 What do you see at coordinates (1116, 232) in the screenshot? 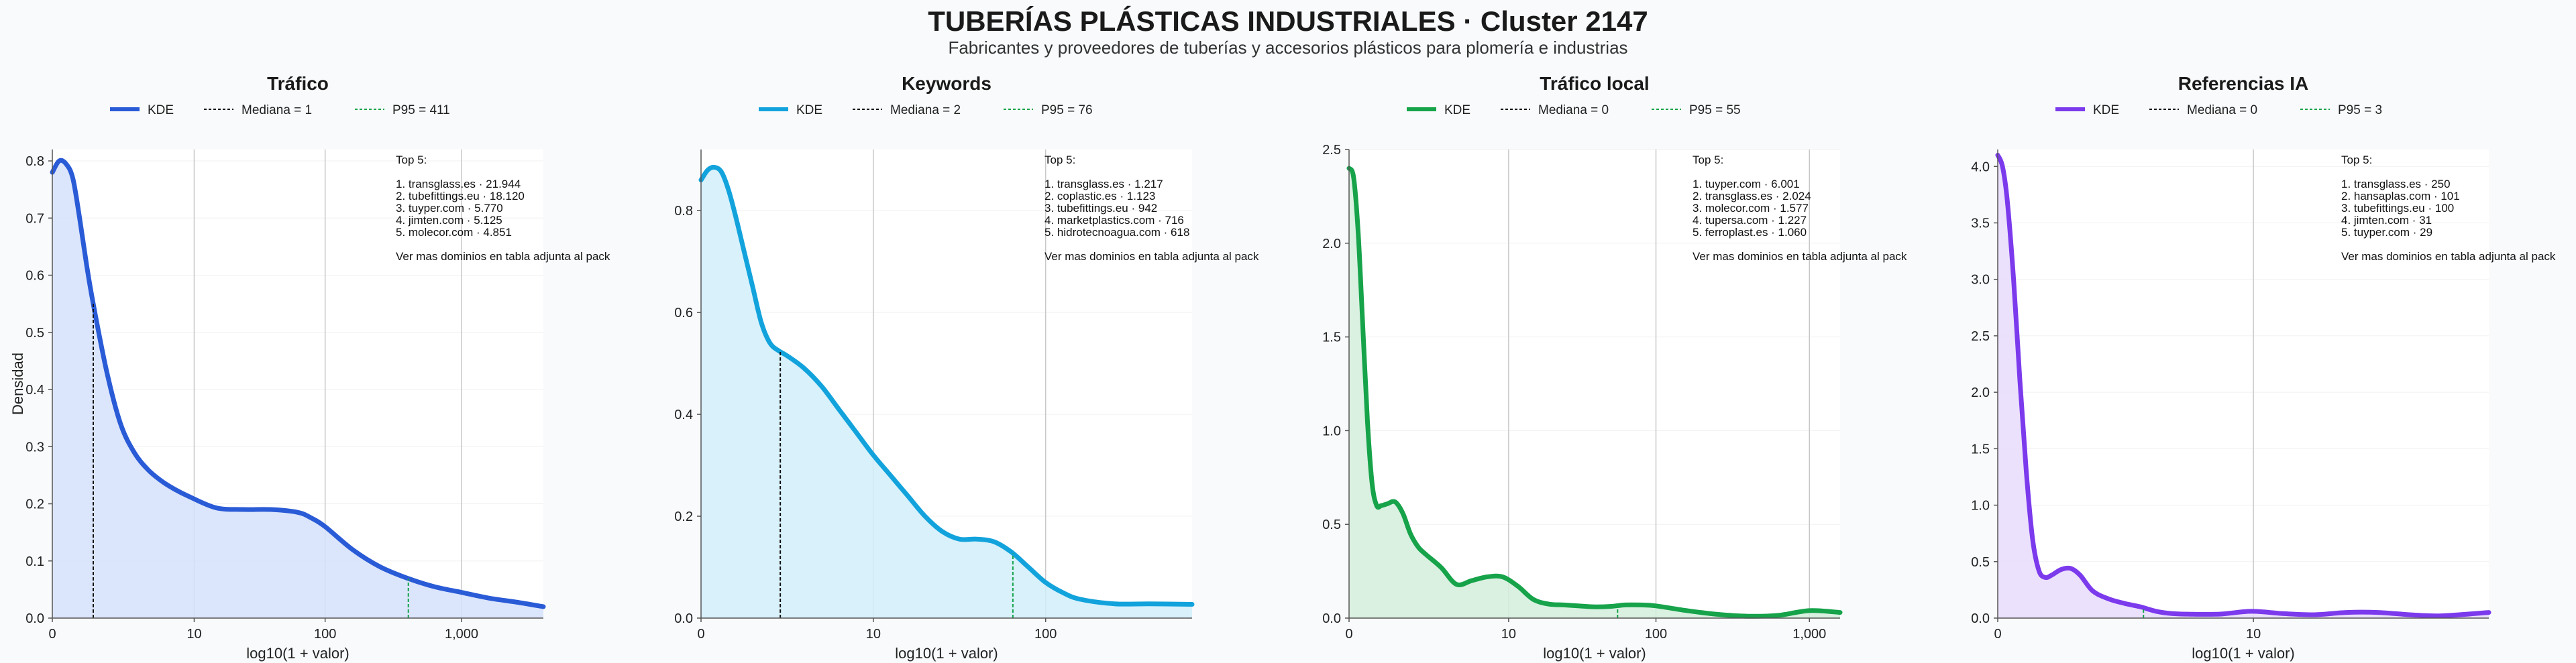
I see `annotation-line: 5. hidrotecnoagua.com · 618` at bounding box center [1116, 232].